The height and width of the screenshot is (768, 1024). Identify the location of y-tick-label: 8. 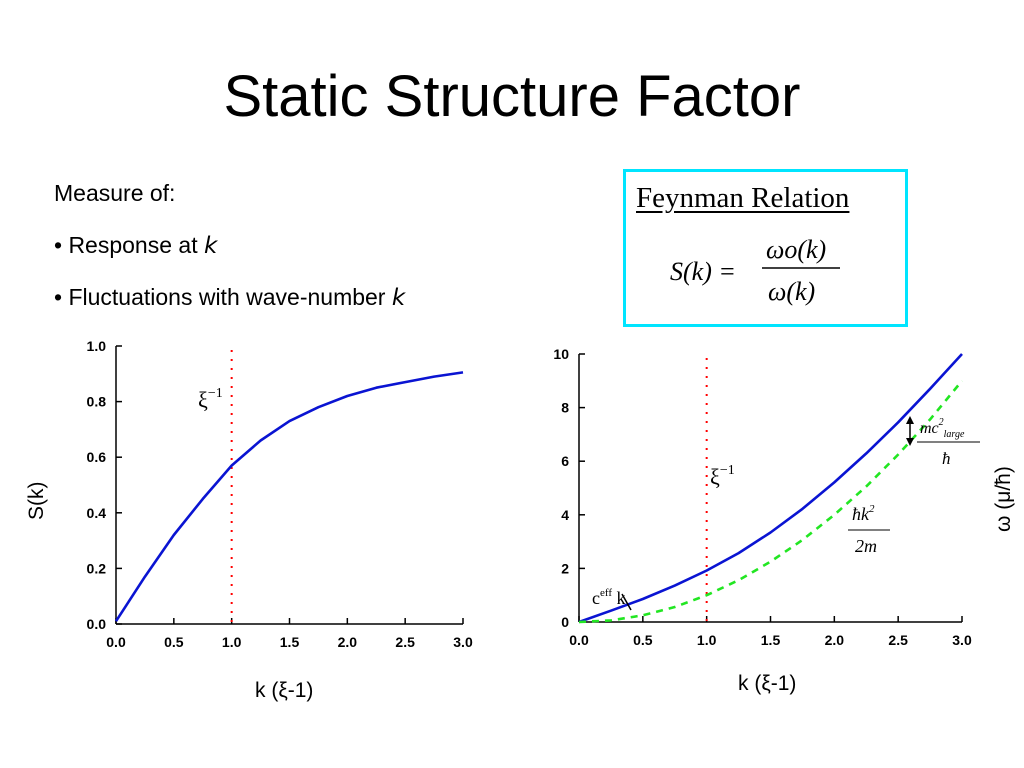
(565, 408).